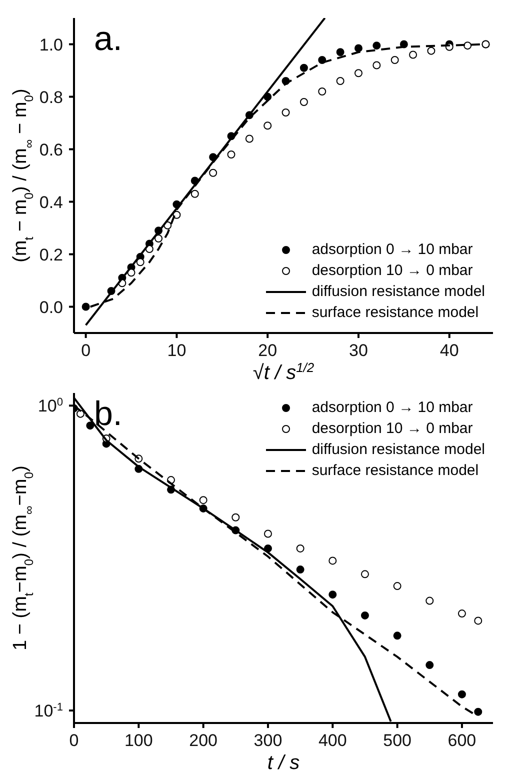 Image resolution: width=513 pixels, height=782 pixels. Describe the element at coordinates (176, 350) in the screenshot. I see `x-tick-label: 10` at that location.